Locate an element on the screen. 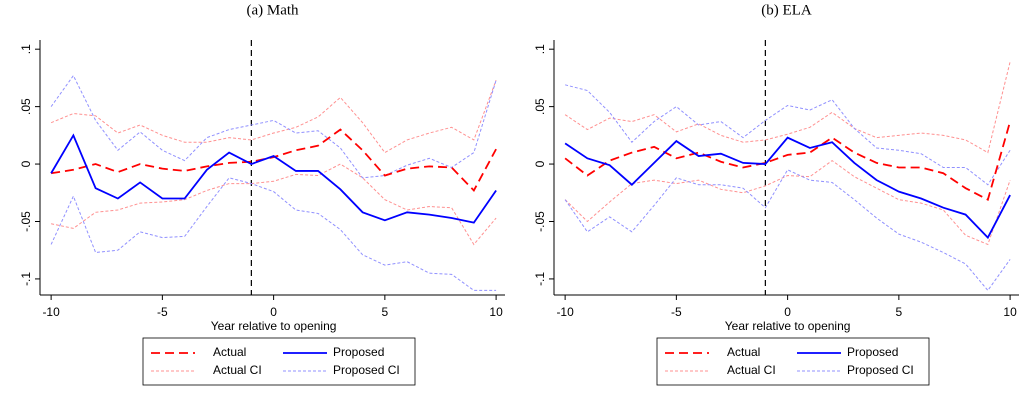  chart-title: (a) Math is located at coordinates (272, 10).